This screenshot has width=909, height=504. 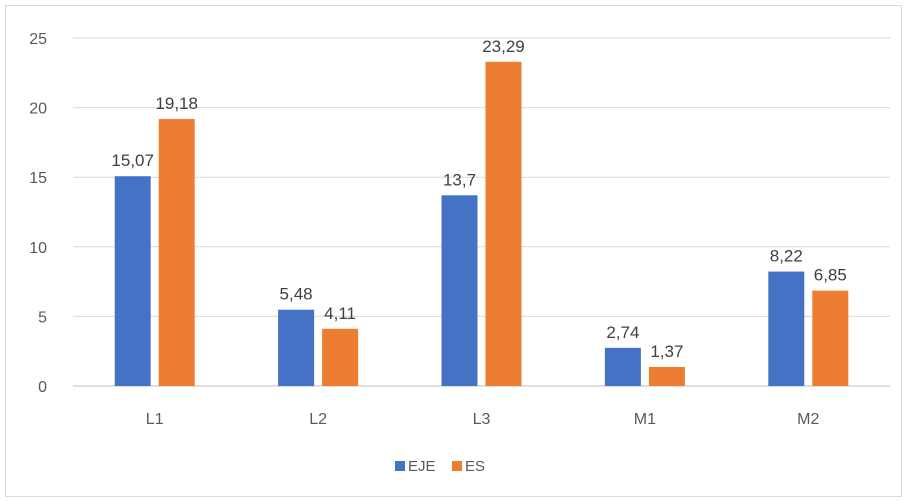 I want to click on bar-eje-l3, so click(x=459, y=290).